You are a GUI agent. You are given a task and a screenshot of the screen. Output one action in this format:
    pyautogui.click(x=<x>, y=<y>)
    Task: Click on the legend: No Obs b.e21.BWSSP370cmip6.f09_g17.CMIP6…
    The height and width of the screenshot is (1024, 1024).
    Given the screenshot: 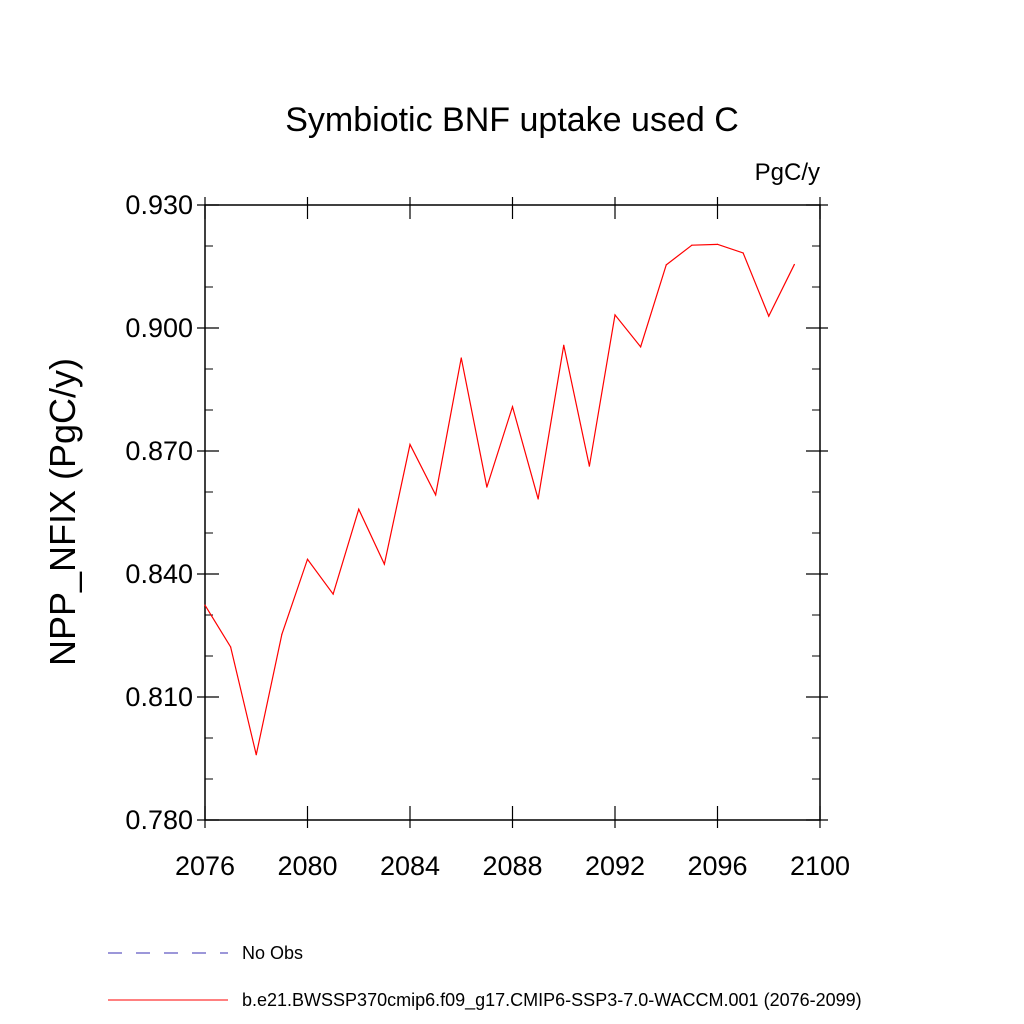 What is the action you would take?
    pyautogui.click(x=485, y=977)
    